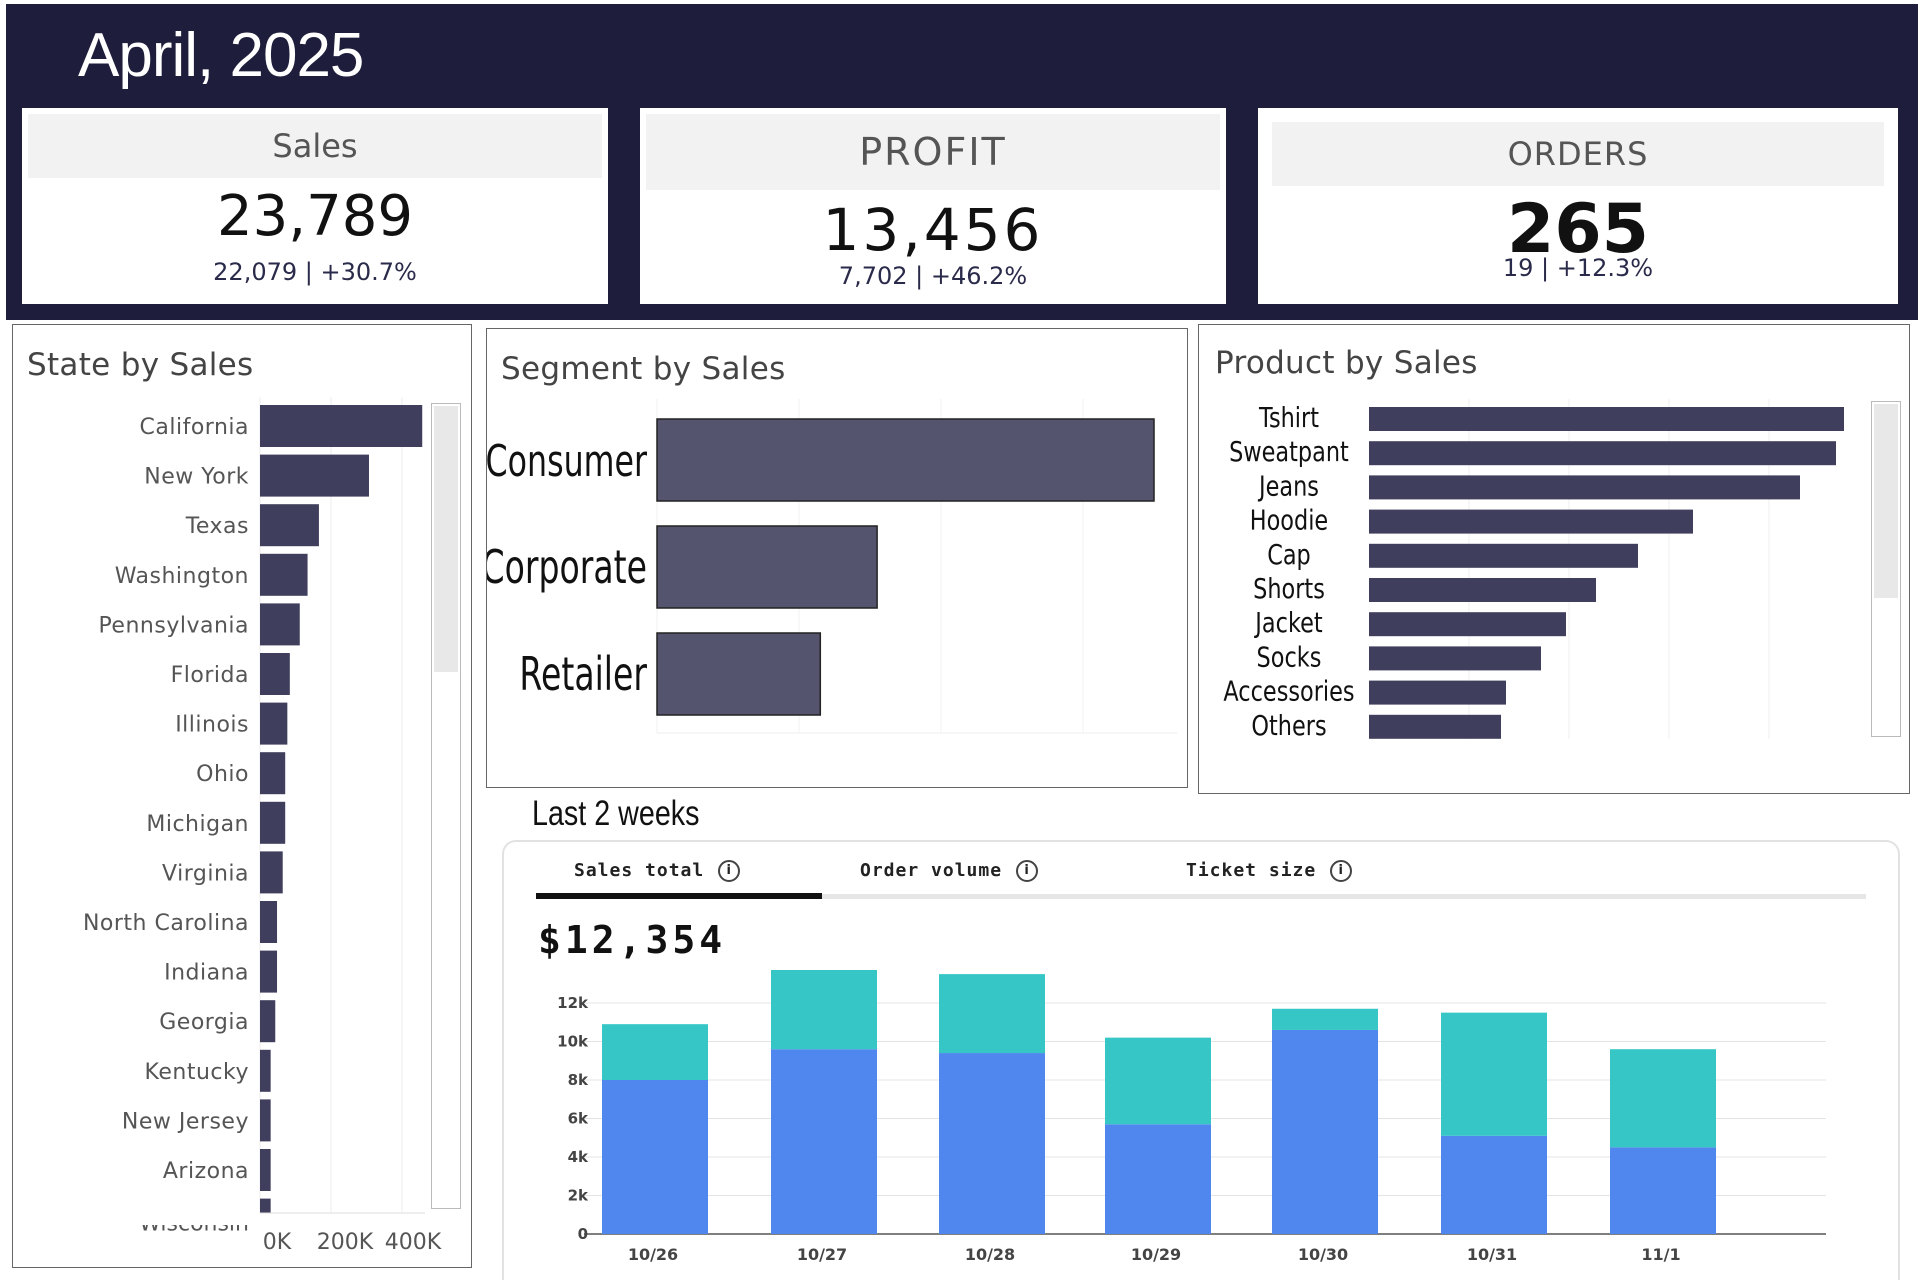  I want to click on state-chart-title: State by Sales, so click(140, 365).